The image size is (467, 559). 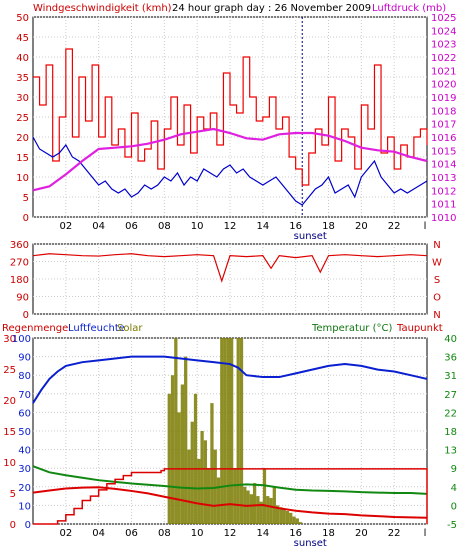 I want to click on y2-tick-label: 1016, so click(x=443, y=138).